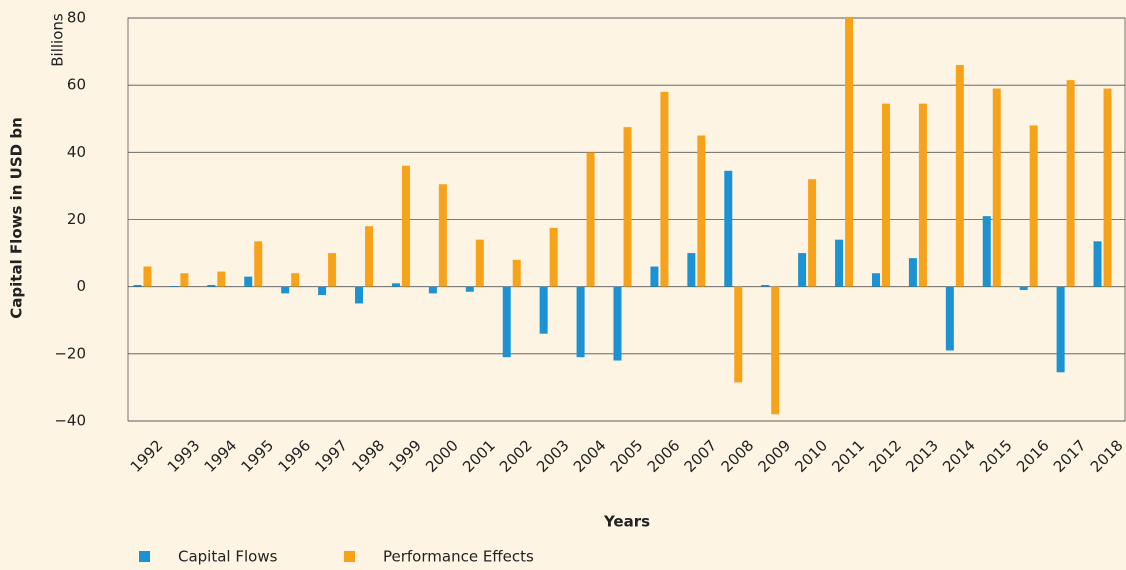 This screenshot has height=570, width=1126. Describe the element at coordinates (58, 40) in the screenshot. I see `y-unit-label: Billions` at that location.